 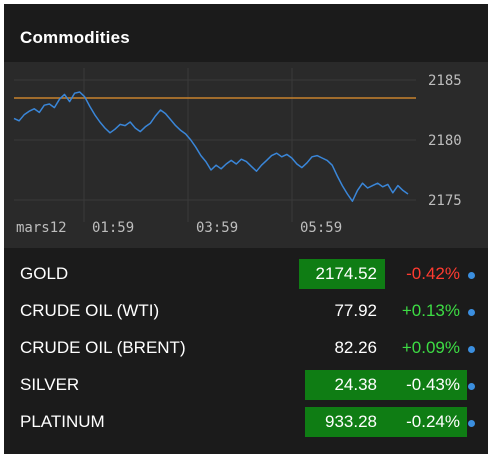 I want to click on y-tick-label: 2185, so click(x=445, y=81).